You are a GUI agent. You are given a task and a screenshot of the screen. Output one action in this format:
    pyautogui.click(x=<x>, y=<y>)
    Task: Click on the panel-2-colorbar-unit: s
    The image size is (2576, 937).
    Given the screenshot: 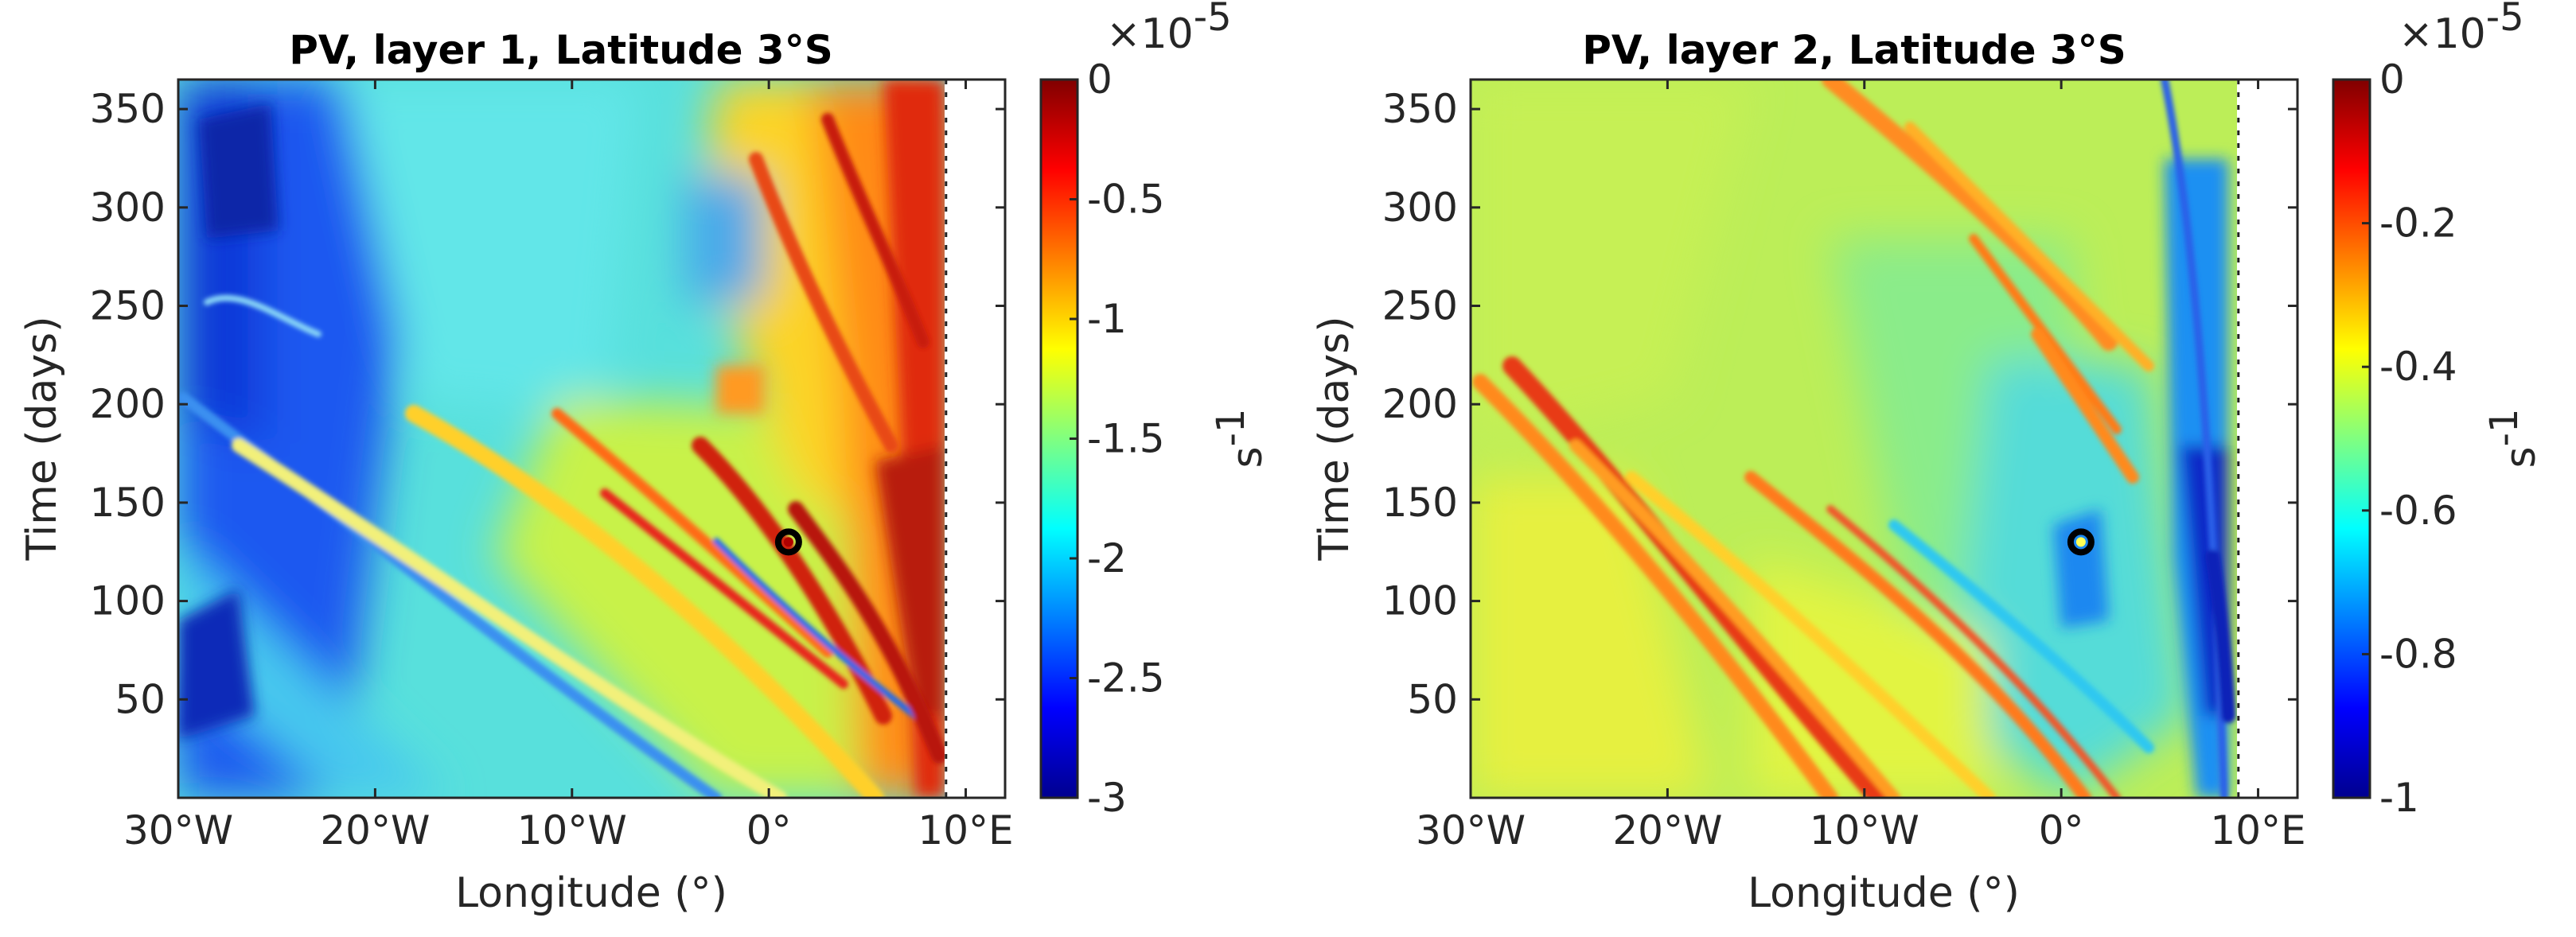 What is the action you would take?
    pyautogui.click(x=2521, y=457)
    